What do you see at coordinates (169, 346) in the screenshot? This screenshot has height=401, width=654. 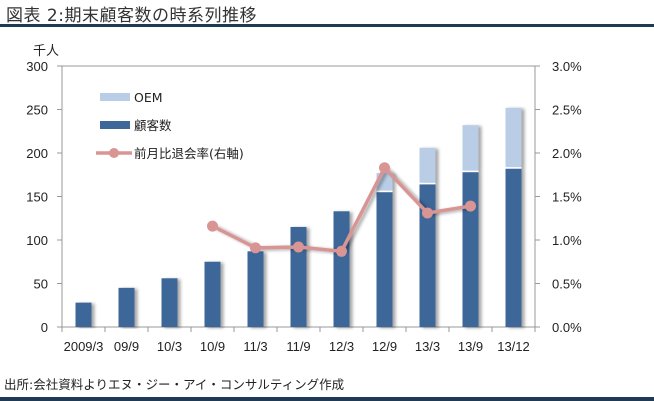 I see `x-tick-label: 10/3` at bounding box center [169, 346].